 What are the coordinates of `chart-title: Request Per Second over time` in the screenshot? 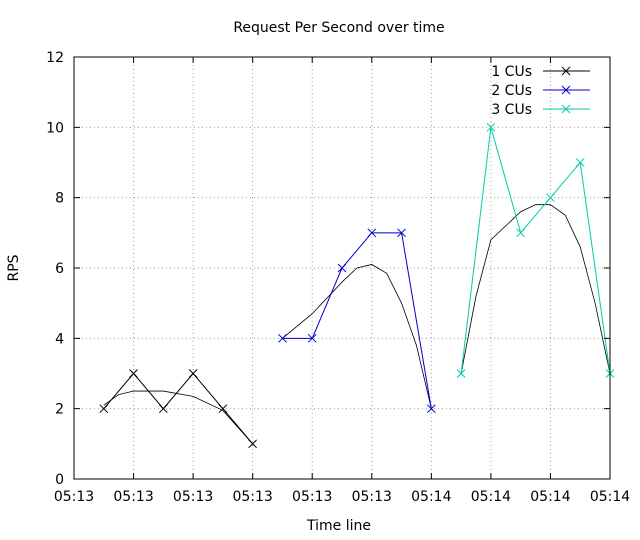 It's located at (338, 28).